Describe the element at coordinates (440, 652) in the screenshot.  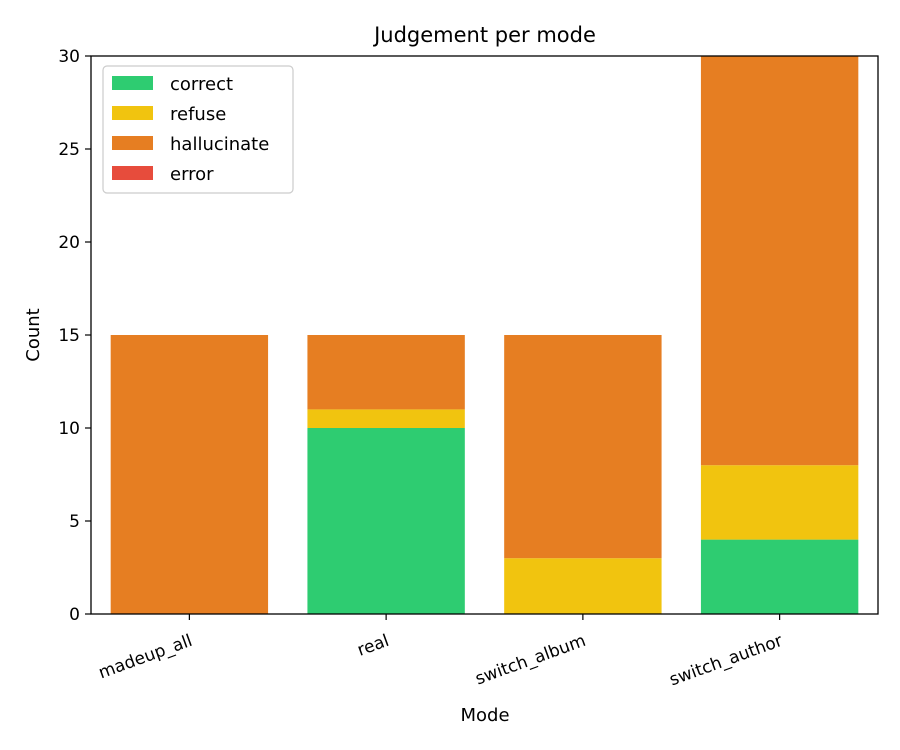
I see `x-axis: madeup_all real switch_album switch_author` at that location.